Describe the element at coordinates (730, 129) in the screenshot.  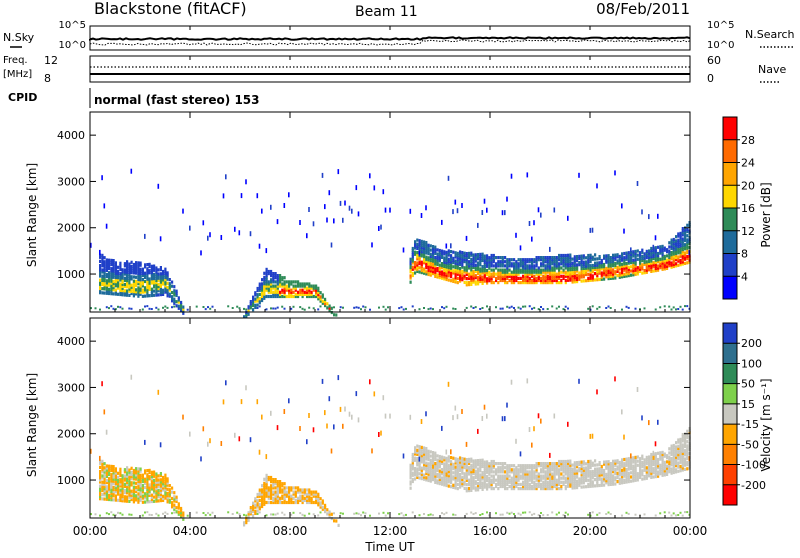
I see `colorbar-swatch` at that location.